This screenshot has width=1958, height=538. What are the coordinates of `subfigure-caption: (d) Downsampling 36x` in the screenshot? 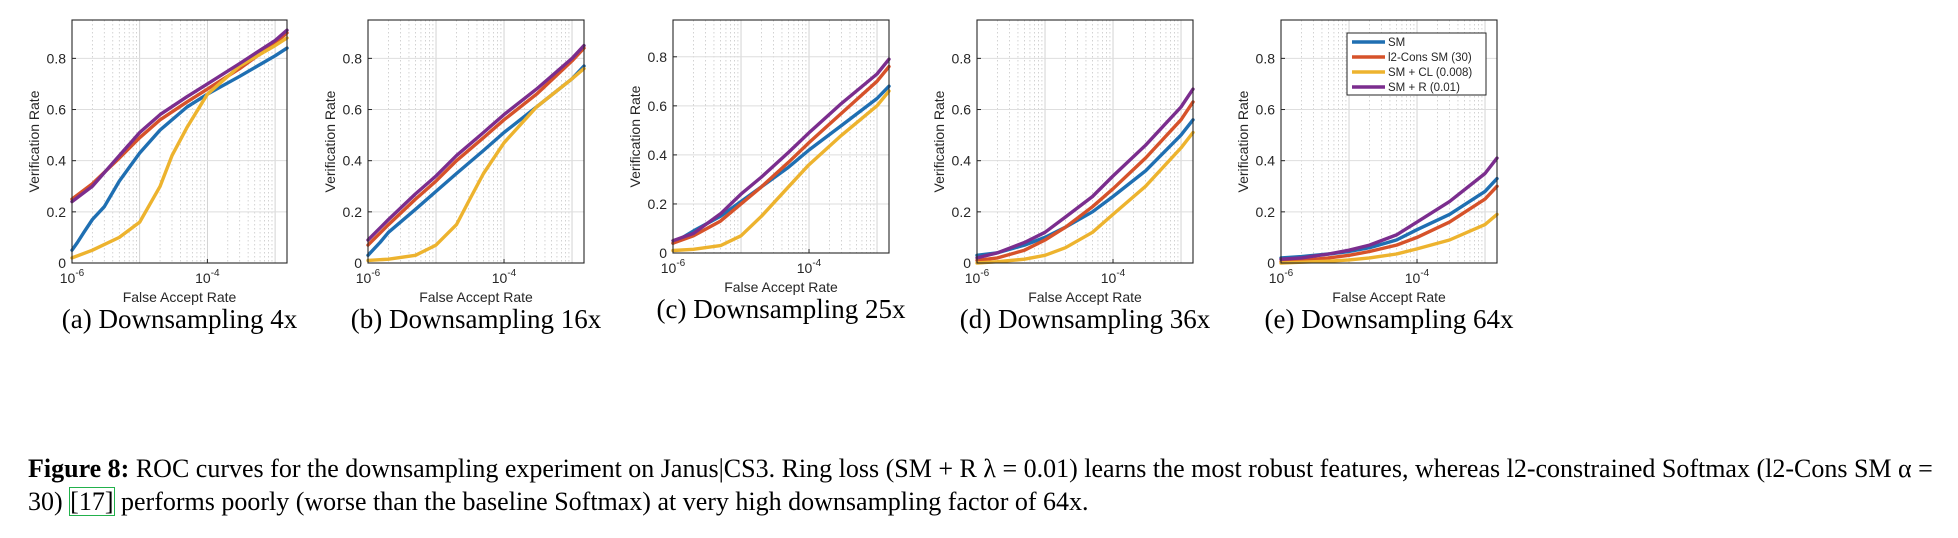 It's located at (1085, 319).